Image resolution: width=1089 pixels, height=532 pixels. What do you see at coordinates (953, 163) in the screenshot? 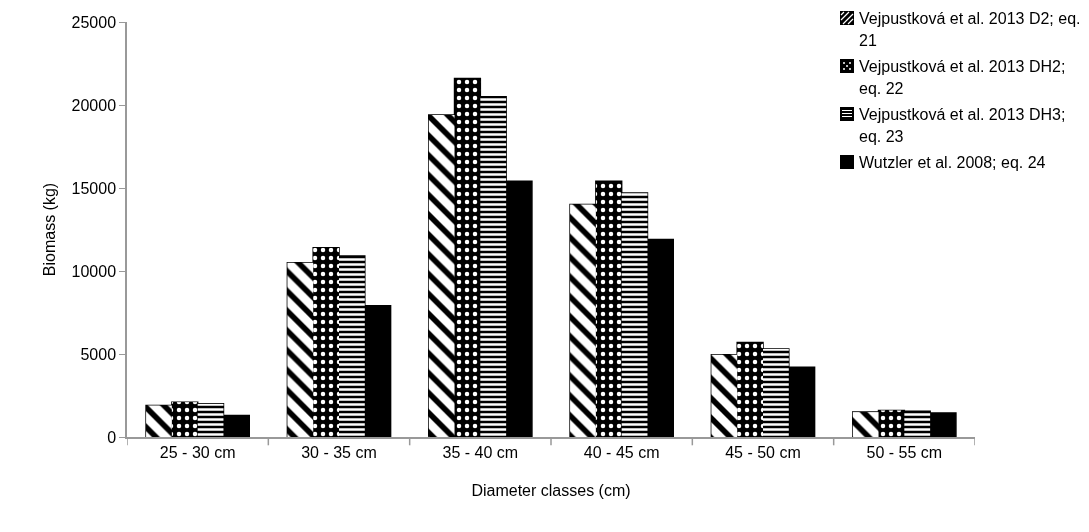
I see `legend-label: Wutzler et al. 2008; eq. 24` at bounding box center [953, 163].